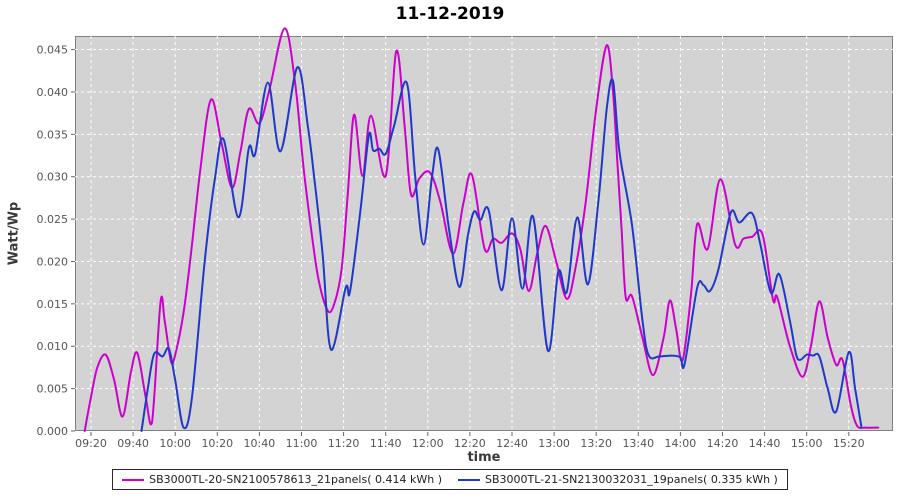 This screenshot has width=900, height=500. Describe the element at coordinates (53, 219) in the screenshot. I see `y-tick-label: 0.025` at that location.